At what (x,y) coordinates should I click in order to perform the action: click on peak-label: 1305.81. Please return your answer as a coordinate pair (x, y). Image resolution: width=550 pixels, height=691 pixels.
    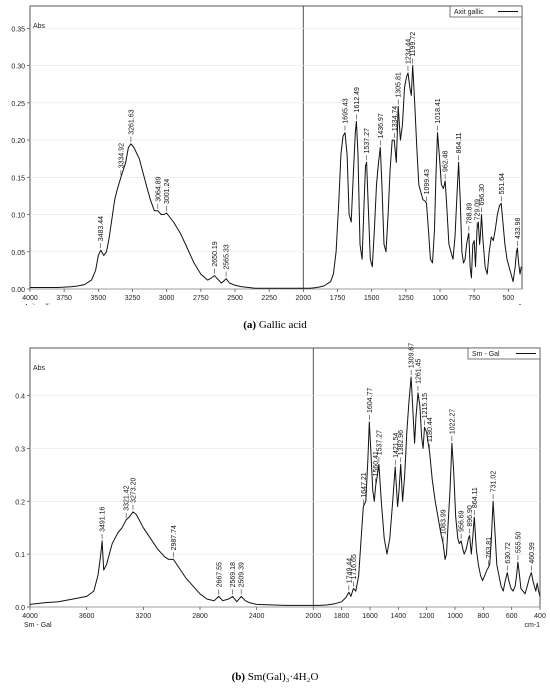
    Looking at the image, I should click on (399, 84).